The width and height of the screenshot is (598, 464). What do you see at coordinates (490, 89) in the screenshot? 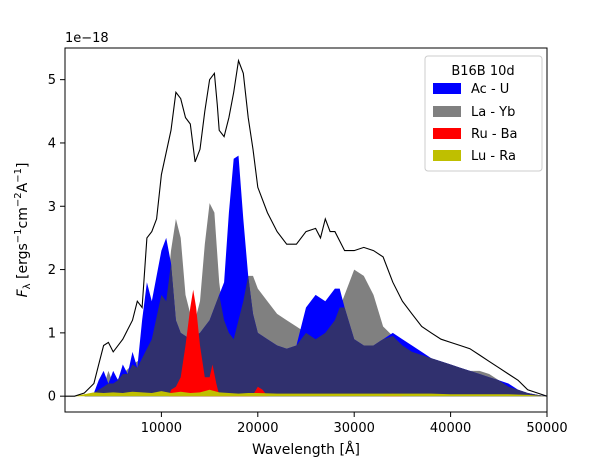
I see `legend-label-ac-u: Ac - U` at bounding box center [490, 89].